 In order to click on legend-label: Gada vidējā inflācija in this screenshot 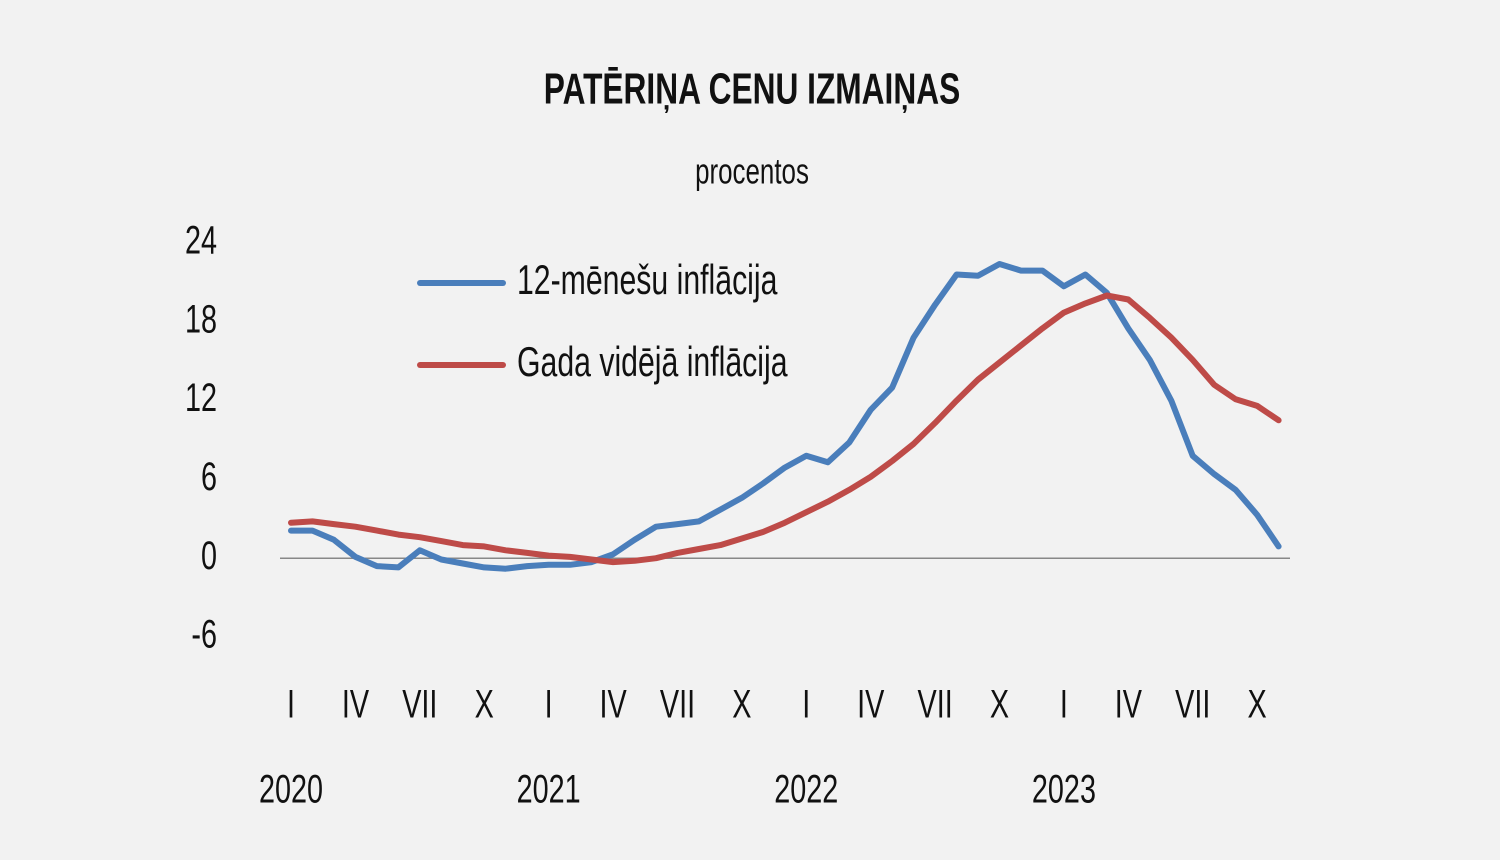, I will do `click(652, 361)`.